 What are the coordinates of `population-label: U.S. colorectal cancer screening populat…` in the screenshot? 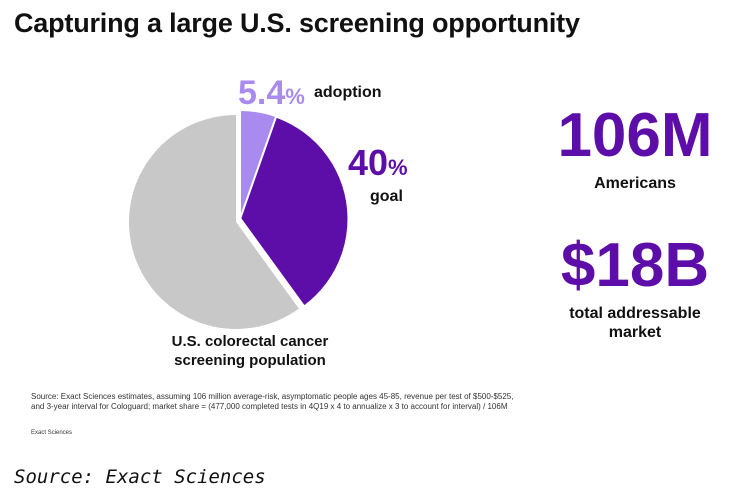 It's located at (250, 351).